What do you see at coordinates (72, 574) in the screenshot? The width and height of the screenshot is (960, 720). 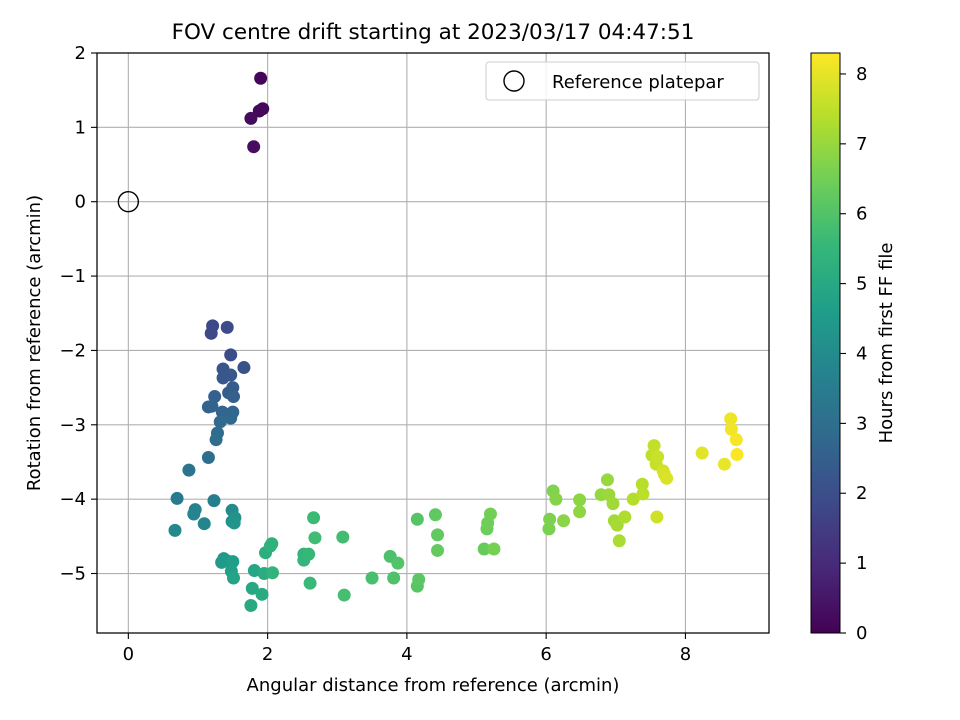 I see `y-tick-label: −5` at bounding box center [72, 574].